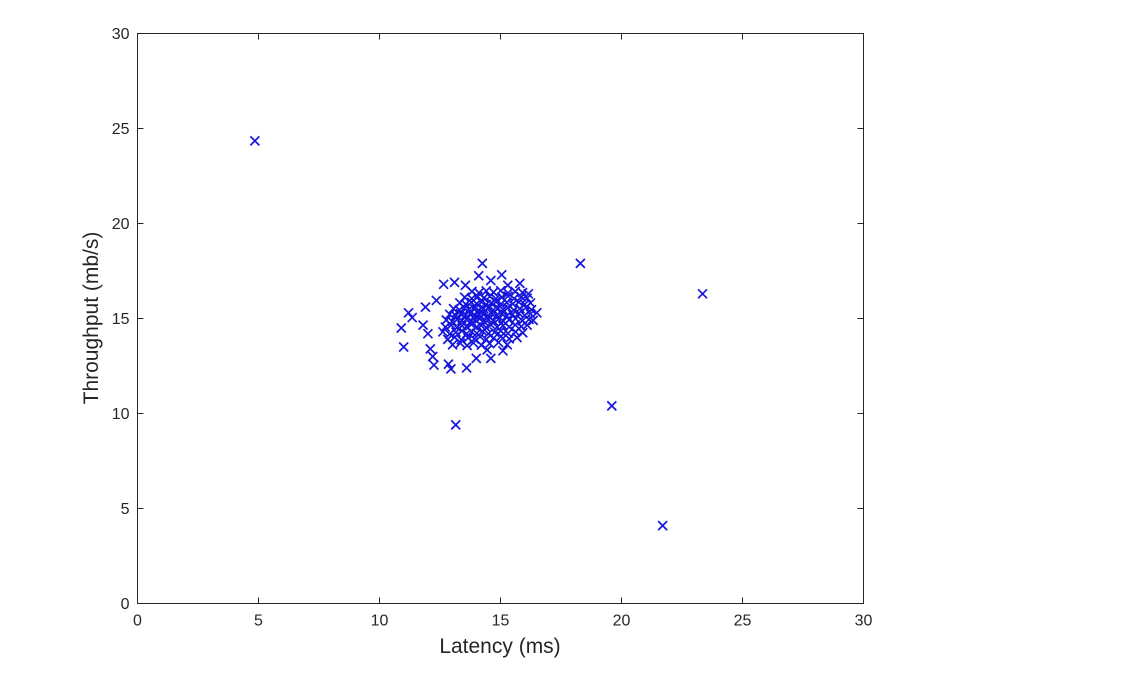 The width and height of the screenshot is (1124, 680). Describe the element at coordinates (258, 621) in the screenshot. I see `x-tick-label: 5` at that location.